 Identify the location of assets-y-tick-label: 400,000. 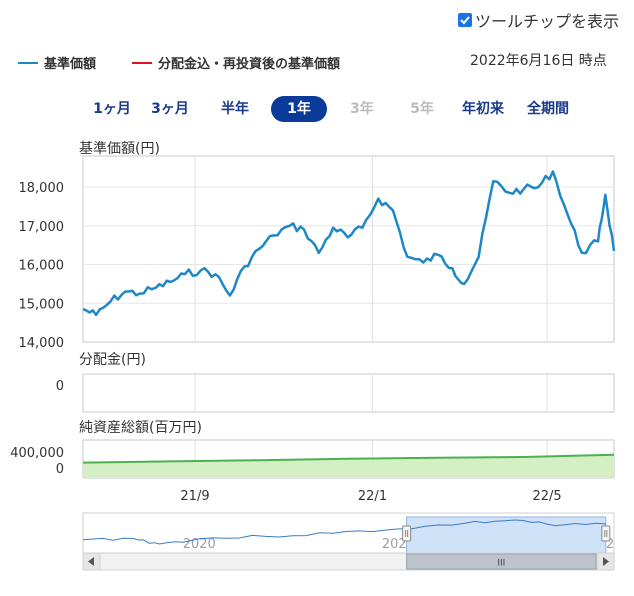
(37, 453).